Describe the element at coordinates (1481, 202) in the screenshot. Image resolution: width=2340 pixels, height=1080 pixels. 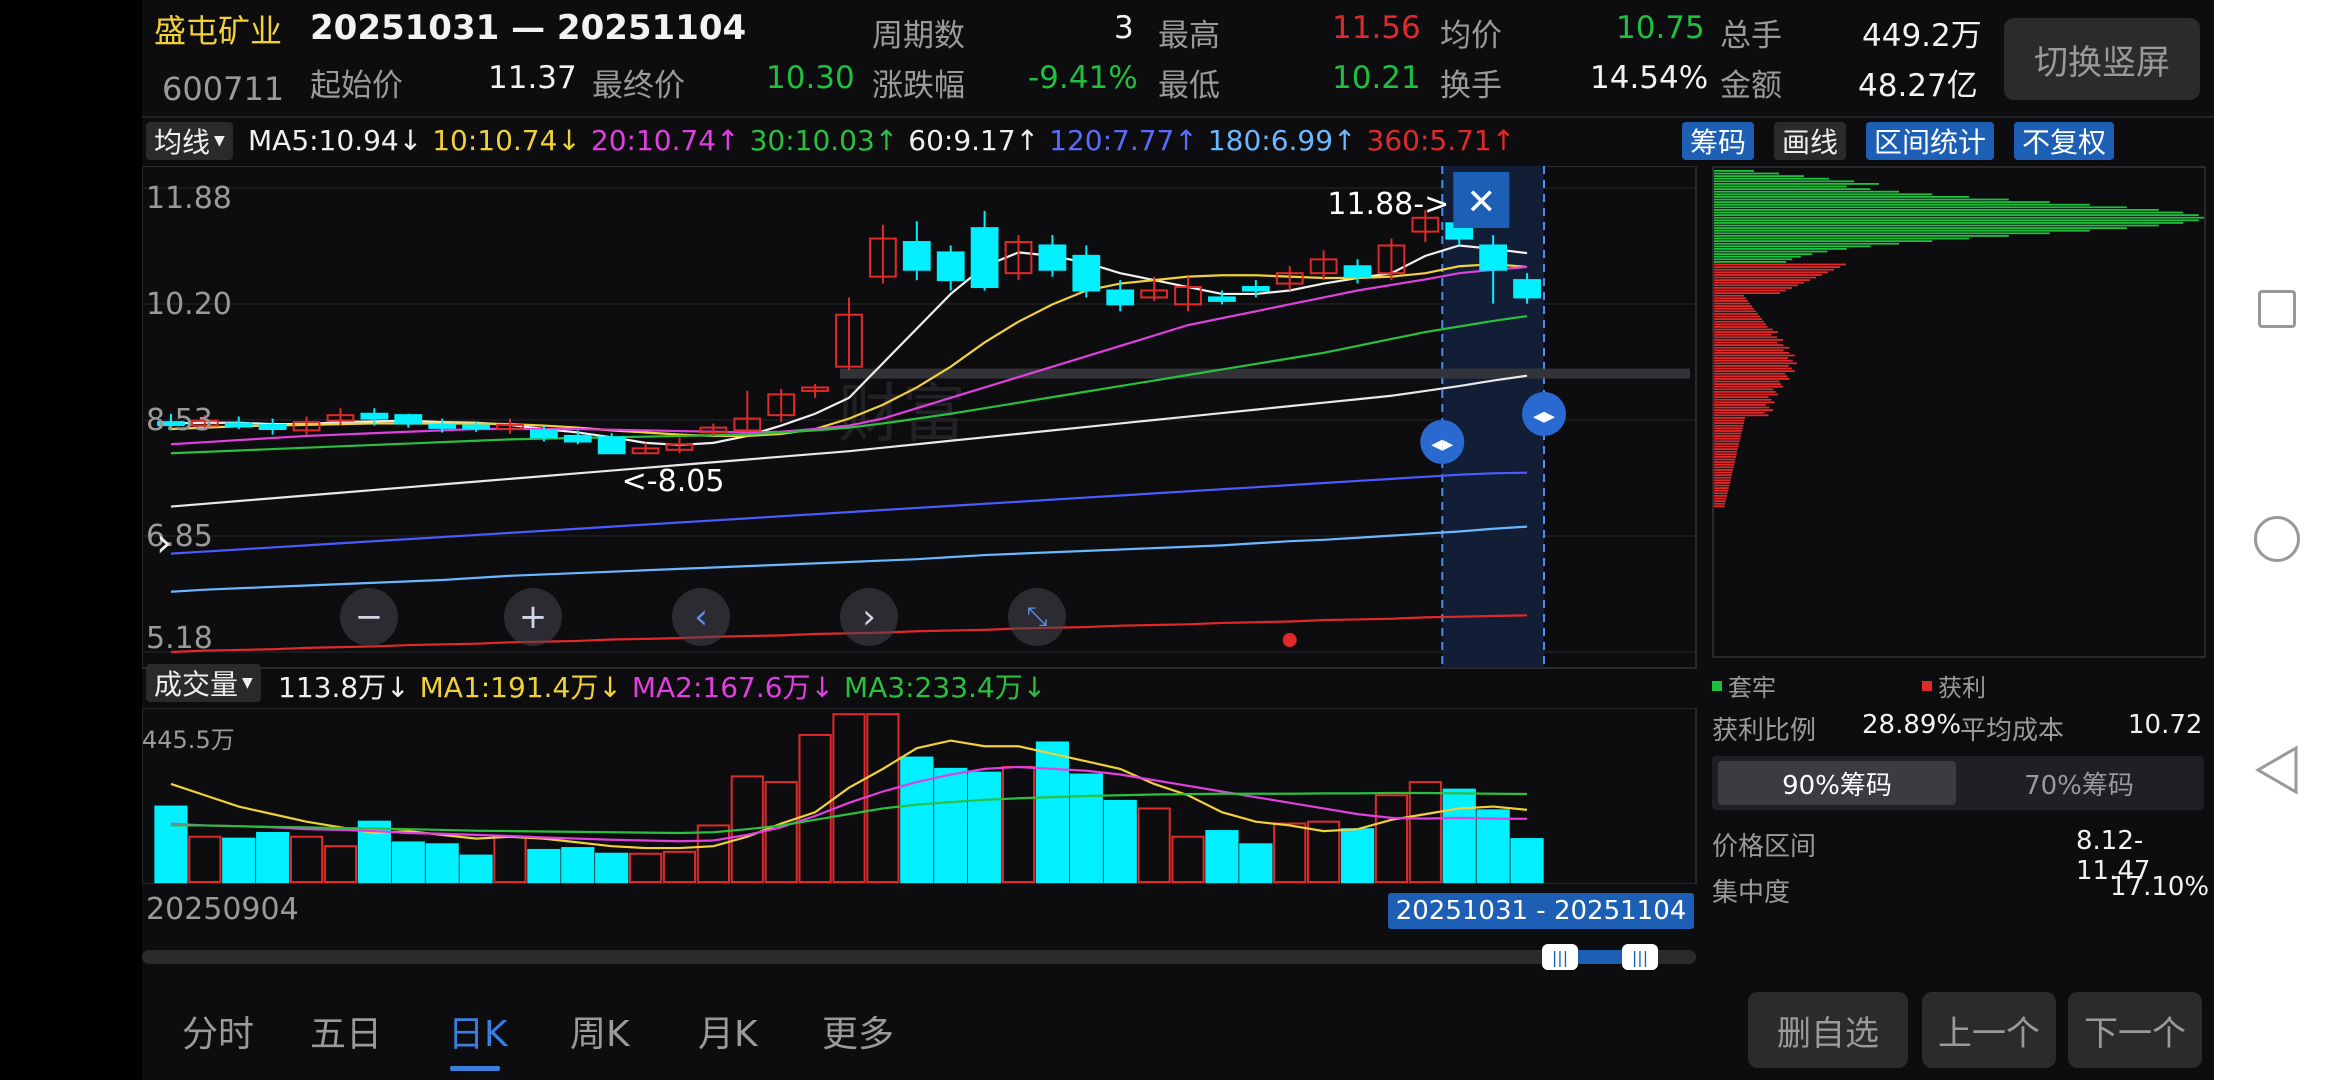
I see `close-icon: ✕` at that location.